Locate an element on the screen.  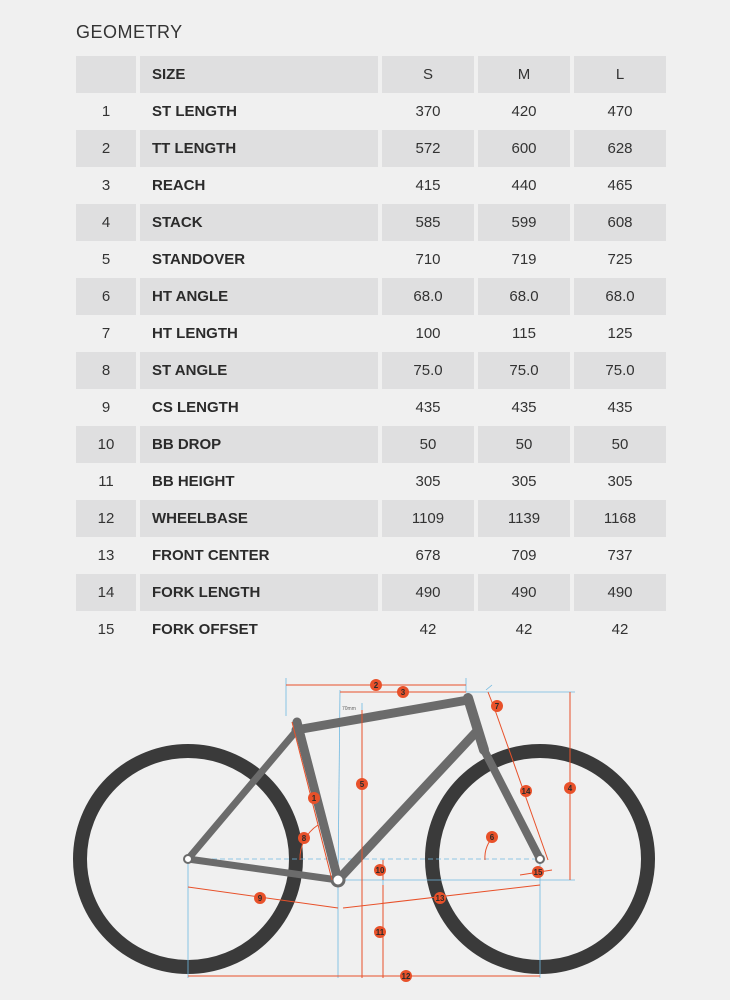
svg-text: 6 is located at coordinates (492, 837).